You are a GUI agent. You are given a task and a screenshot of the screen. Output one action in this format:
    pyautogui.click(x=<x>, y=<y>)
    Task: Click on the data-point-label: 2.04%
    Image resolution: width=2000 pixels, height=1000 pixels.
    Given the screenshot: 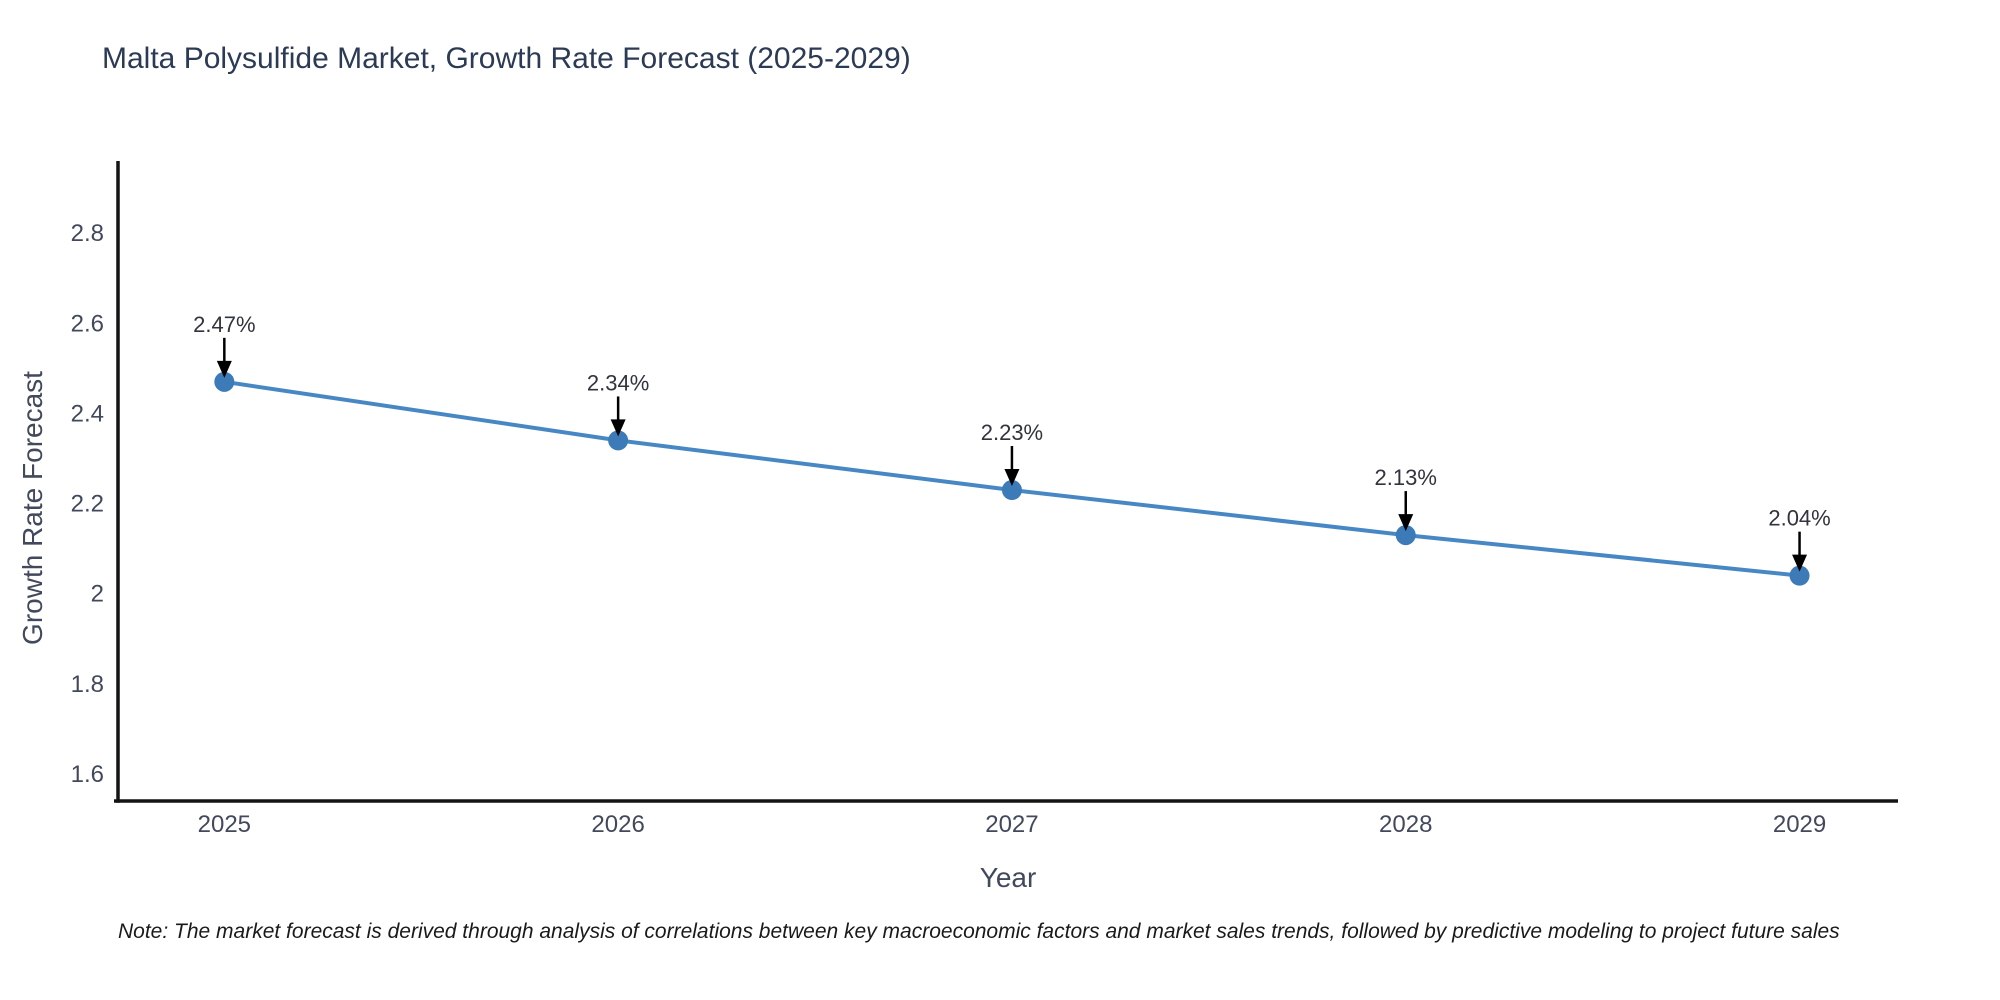 What is the action you would take?
    pyautogui.click(x=1799, y=518)
    